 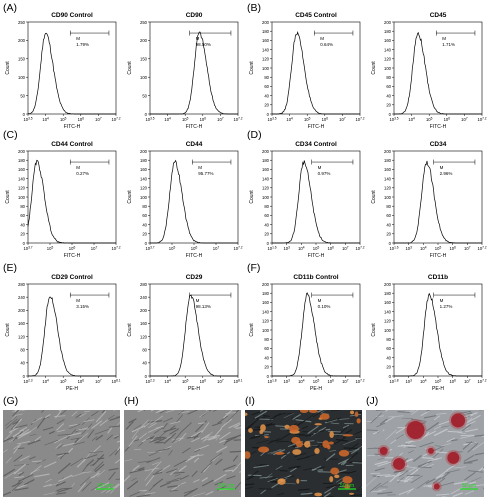 I want to click on gate-percent: 98.13%, so click(x=203, y=306).